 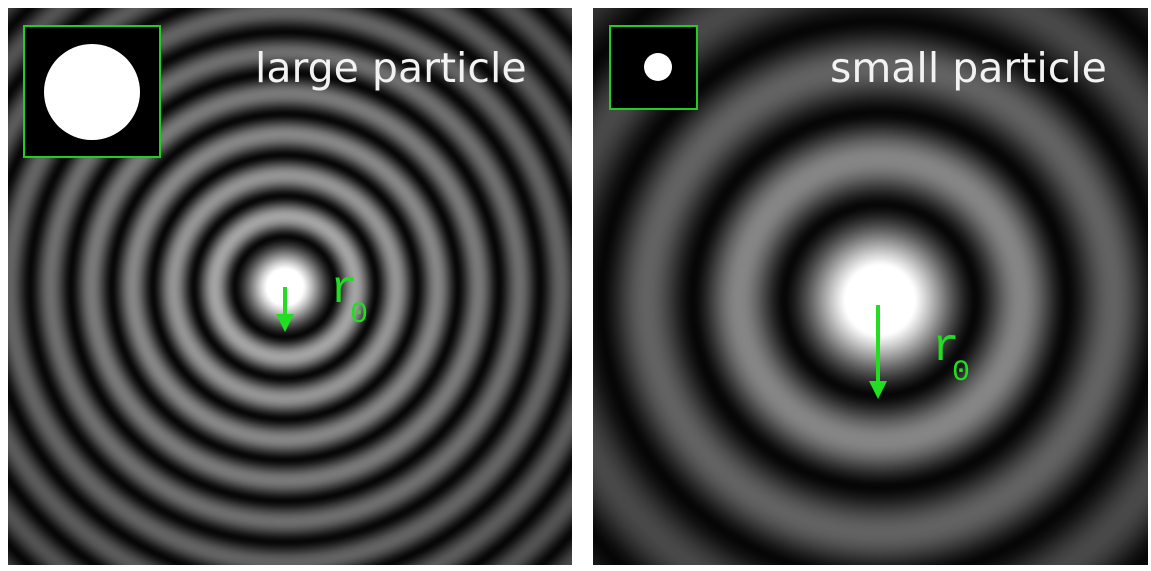 I want to click on panel-title: small particle, so click(x=968, y=68).